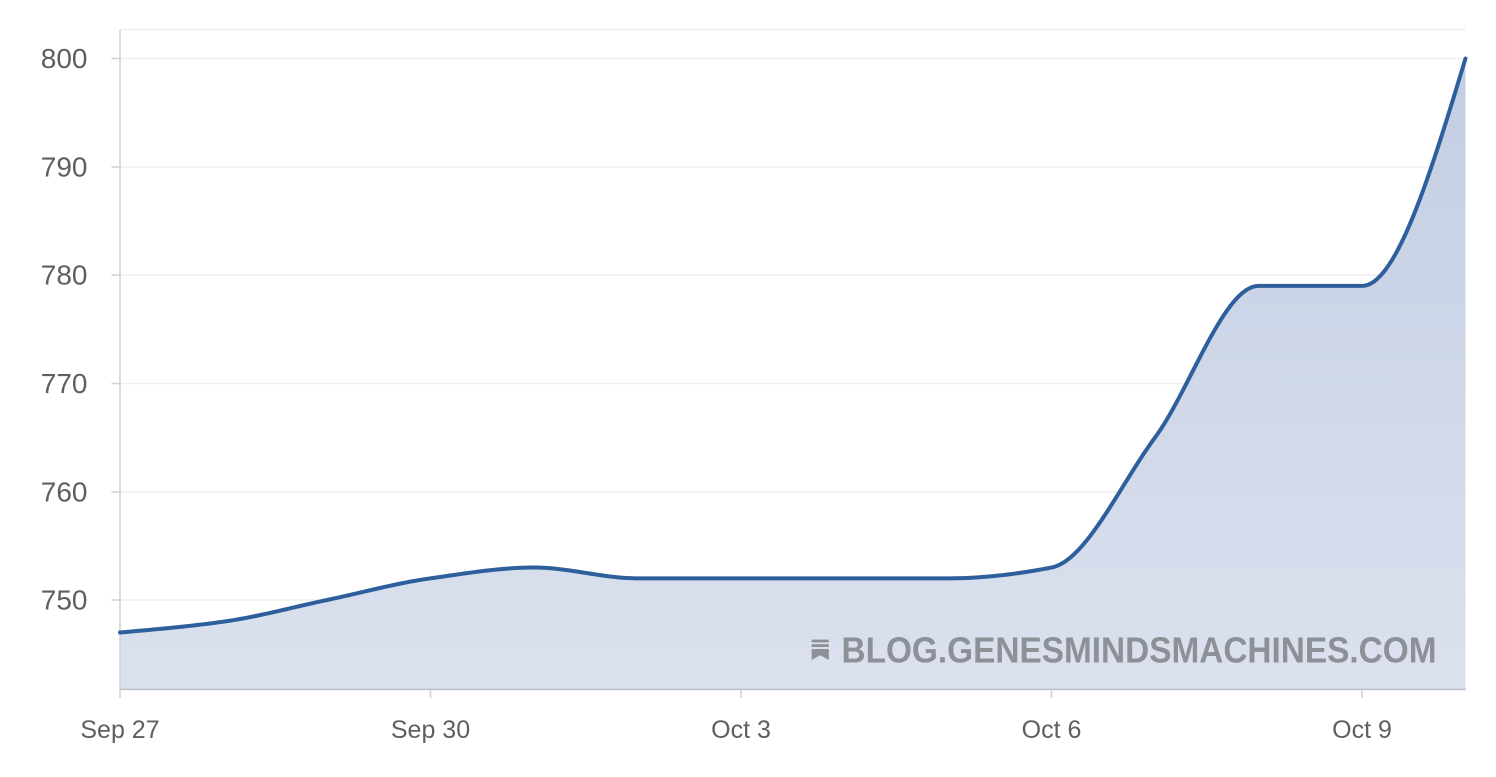  I want to click on svg-text: Oct 3, so click(741, 730).